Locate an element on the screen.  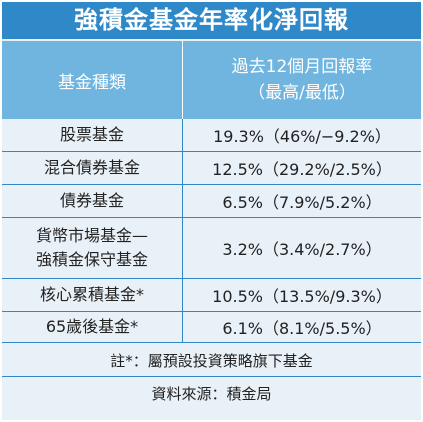
fund-name: 65歲後基金* is located at coordinates (92, 327).